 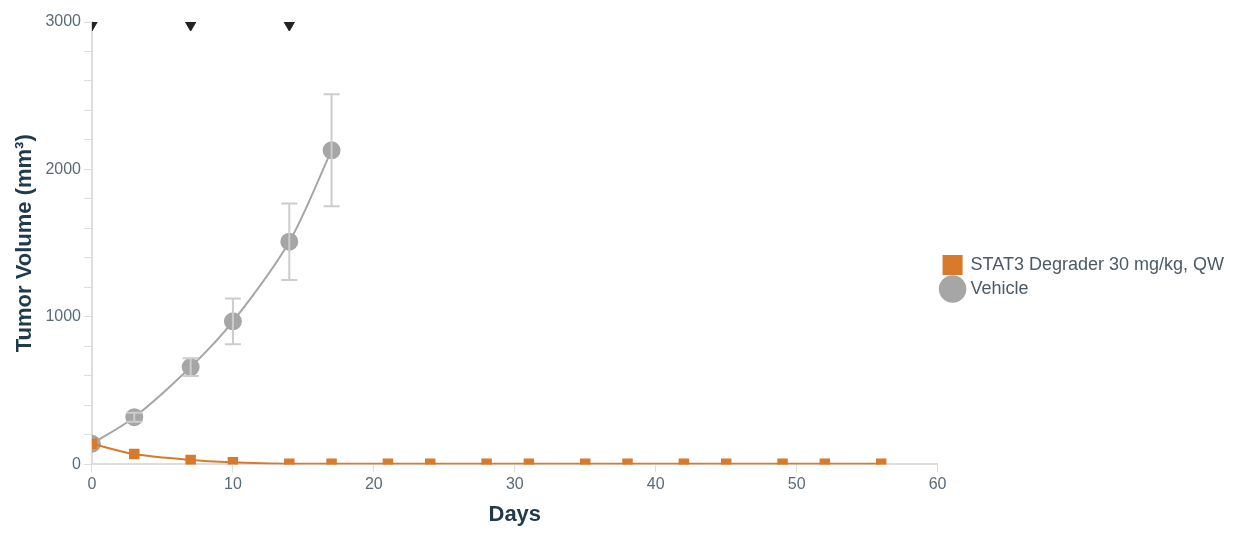 I want to click on x-tick-label: 30, so click(x=514, y=484).